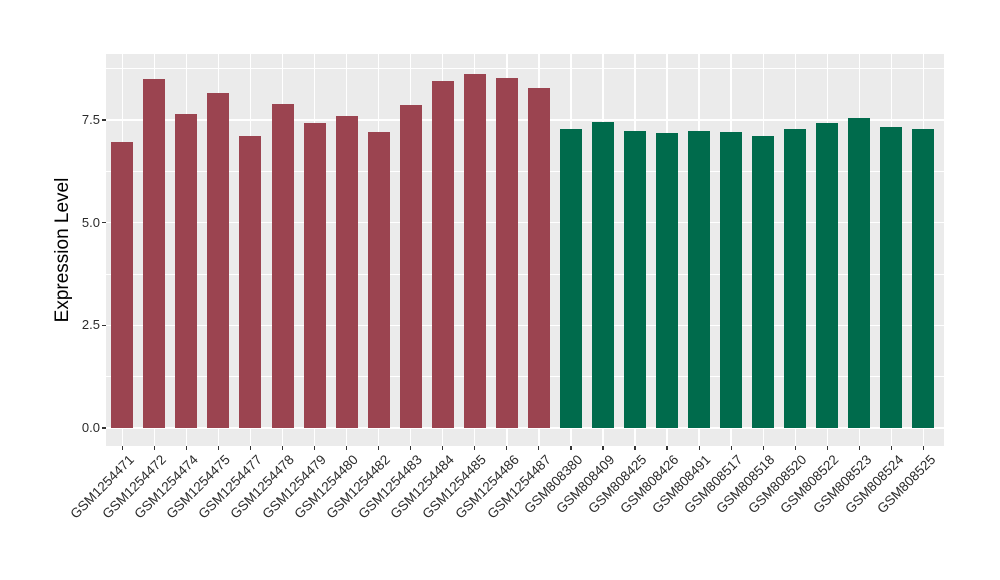  I want to click on bar-GSM808525, so click(923, 278).